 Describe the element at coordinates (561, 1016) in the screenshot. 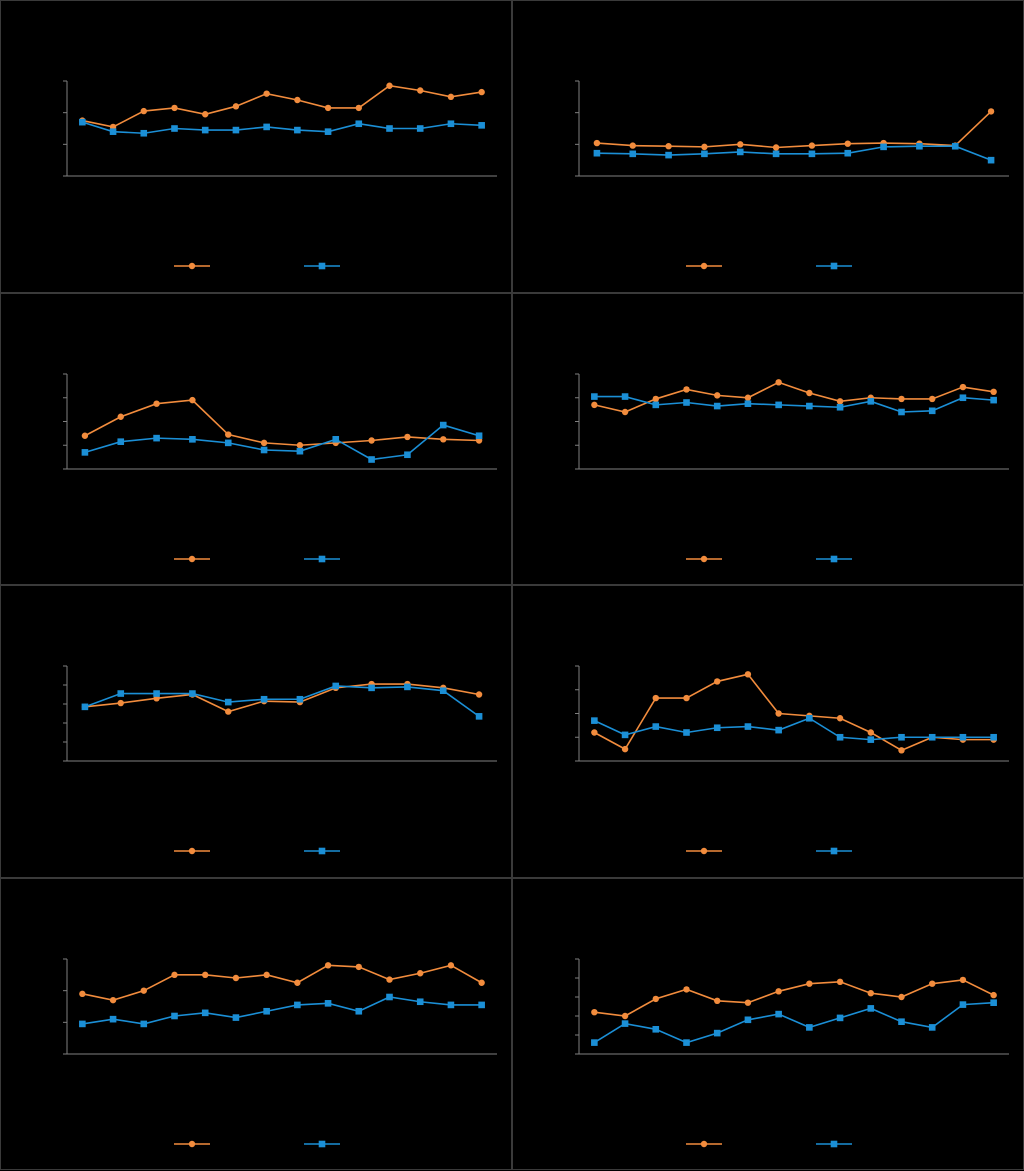

I see `y-tick-label: 20` at that location.